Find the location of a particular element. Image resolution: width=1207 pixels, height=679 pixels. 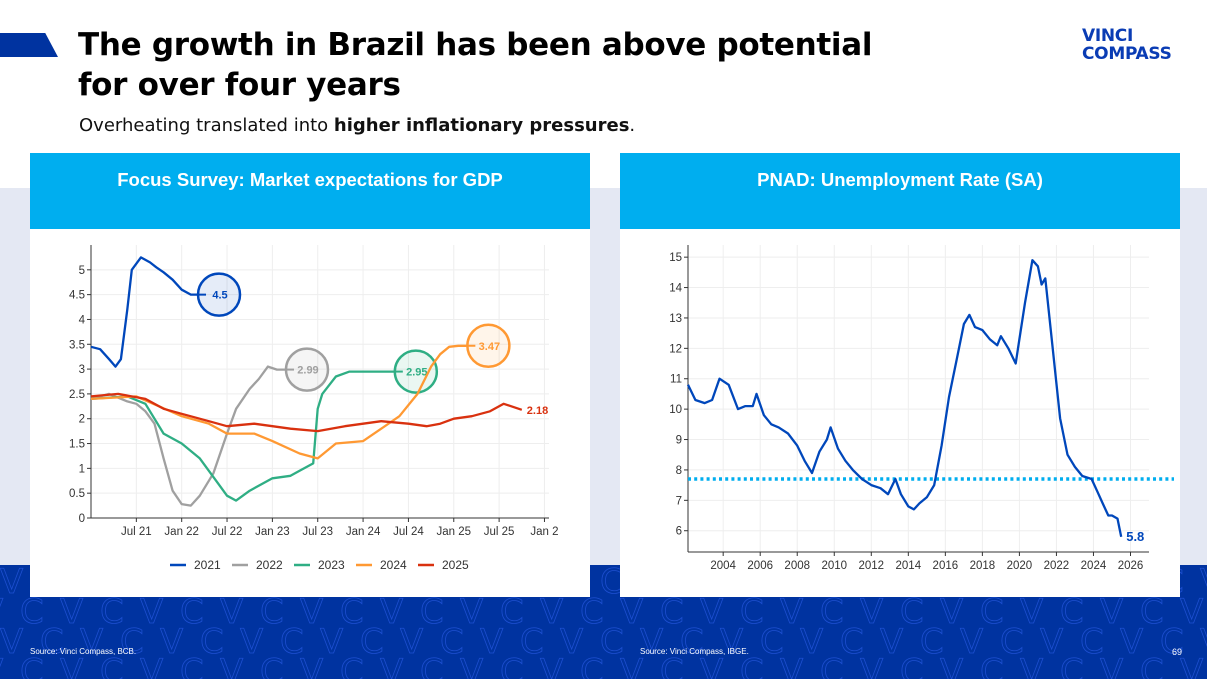

y-tick-label: 1.5 is located at coordinates (77, 445).